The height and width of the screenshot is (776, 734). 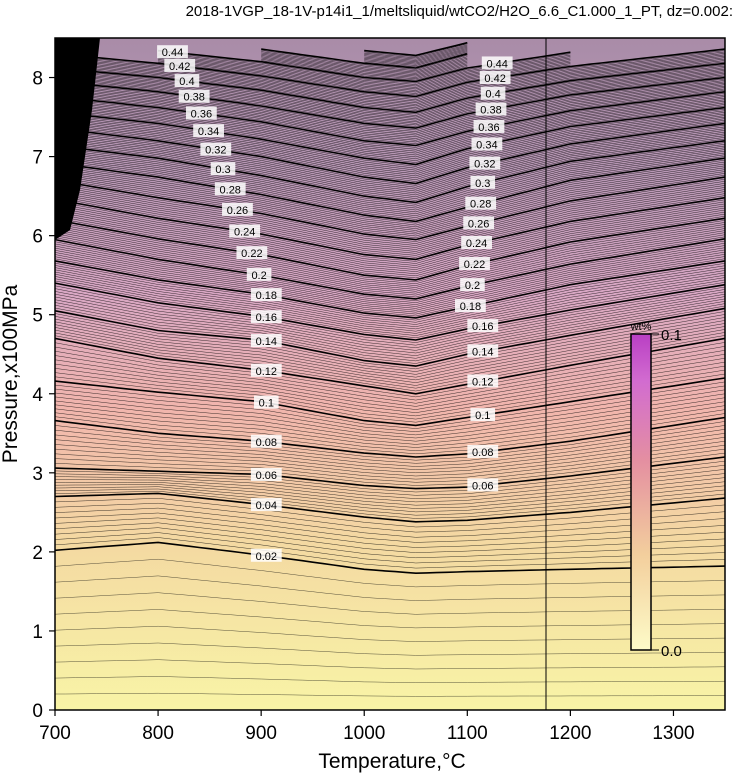 I want to click on svg-text: 0.02, so click(x=266, y=557).